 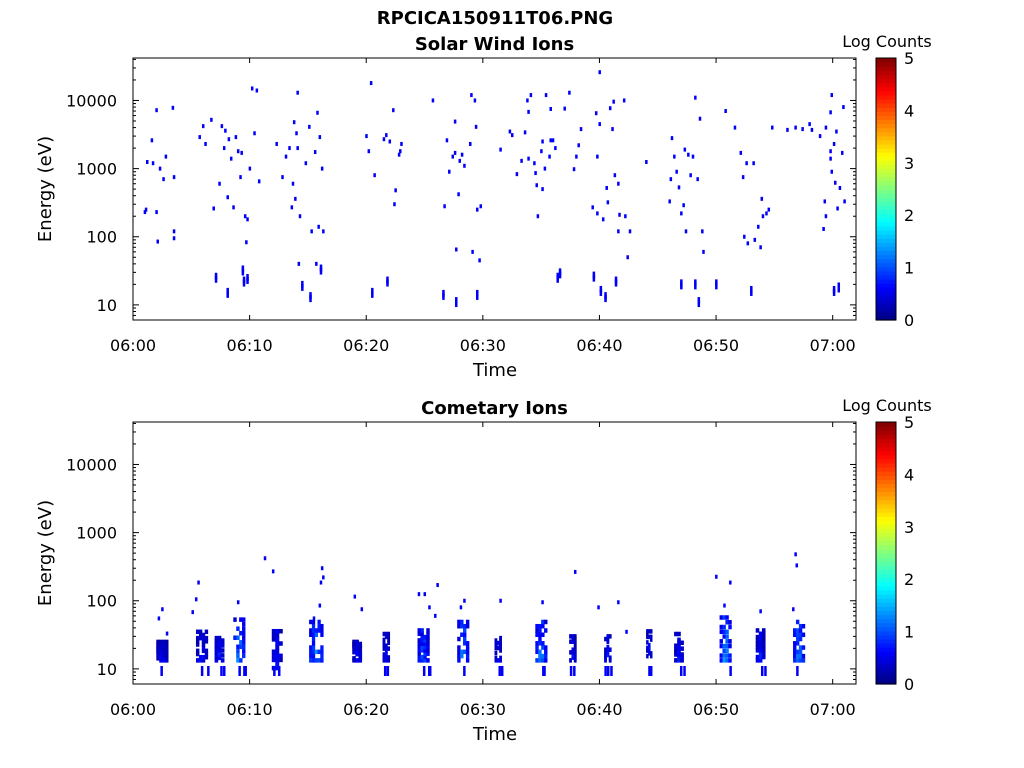 I want to click on colorbar-tick-label: 5, so click(x=909, y=422).